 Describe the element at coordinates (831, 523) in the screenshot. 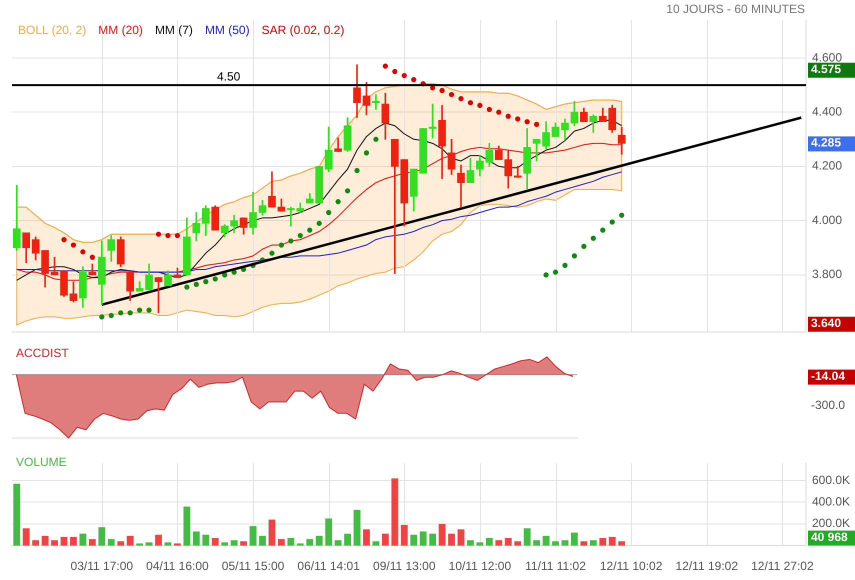

I see `y-tick-label: 200.0K` at that location.